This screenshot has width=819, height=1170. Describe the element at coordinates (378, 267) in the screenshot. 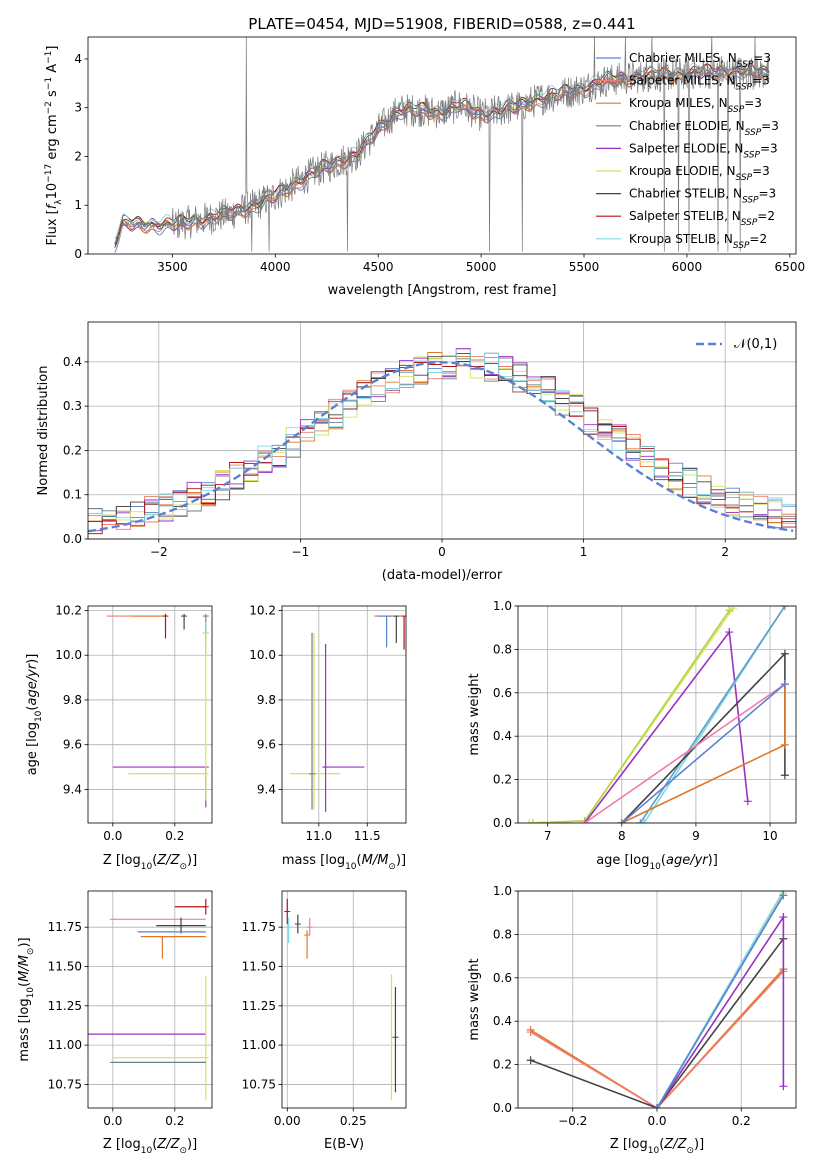

I see `x-tick-label: 4500` at that location.